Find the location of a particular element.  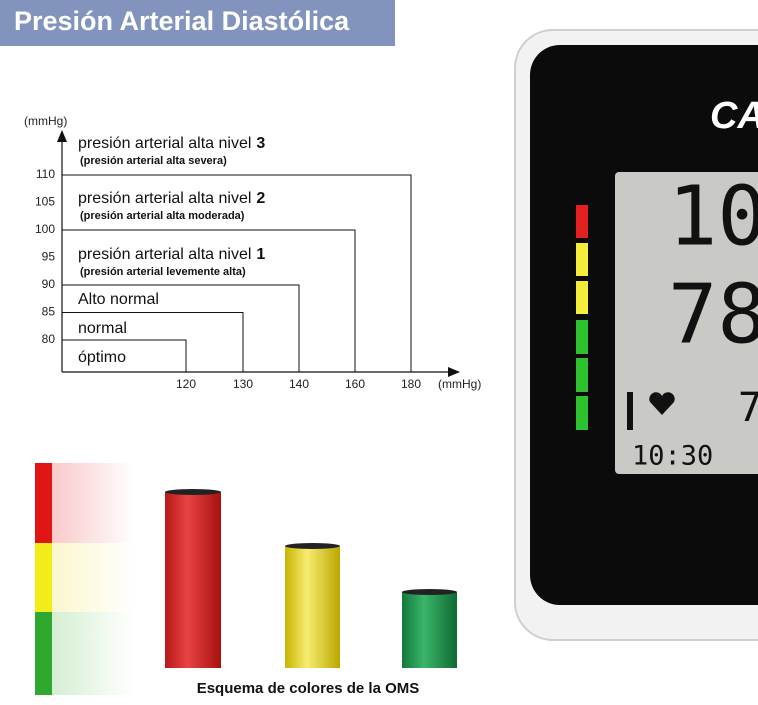

x-tick-label: 140 is located at coordinates (299, 384).